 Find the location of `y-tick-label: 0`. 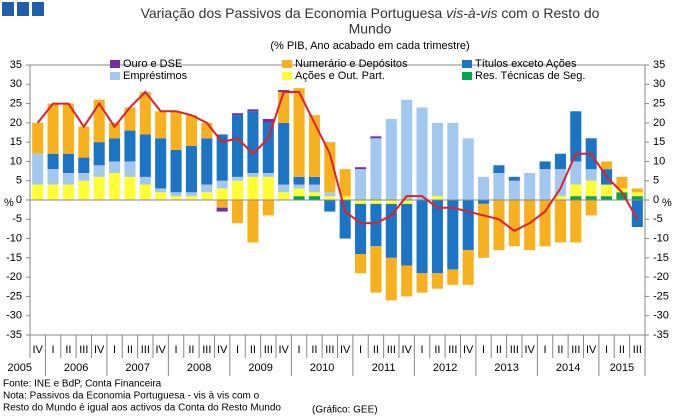

y-tick-label: 0 is located at coordinates (19, 200).